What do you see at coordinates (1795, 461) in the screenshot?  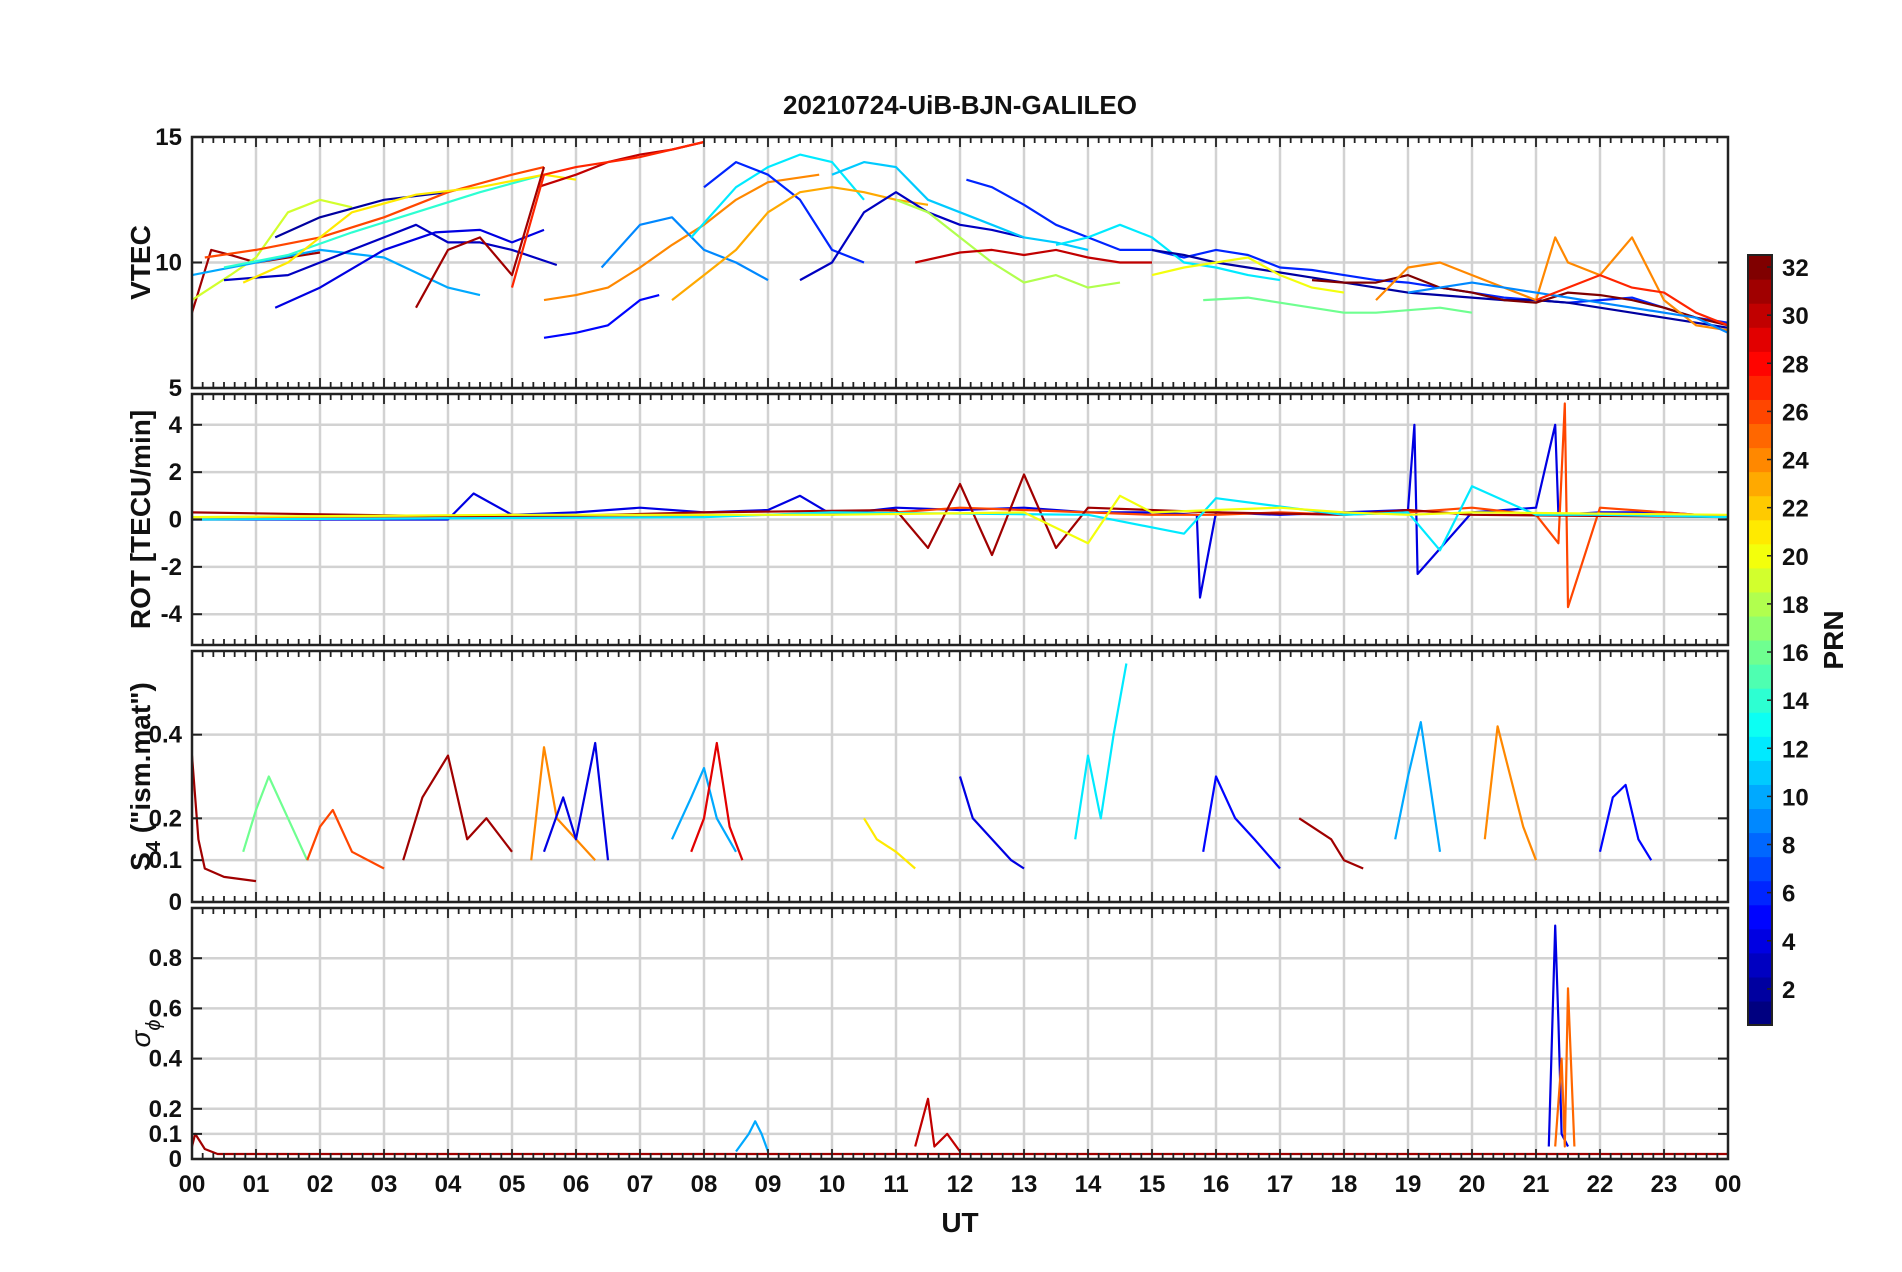 I see `colorbar-tick-label: 24` at bounding box center [1795, 461].